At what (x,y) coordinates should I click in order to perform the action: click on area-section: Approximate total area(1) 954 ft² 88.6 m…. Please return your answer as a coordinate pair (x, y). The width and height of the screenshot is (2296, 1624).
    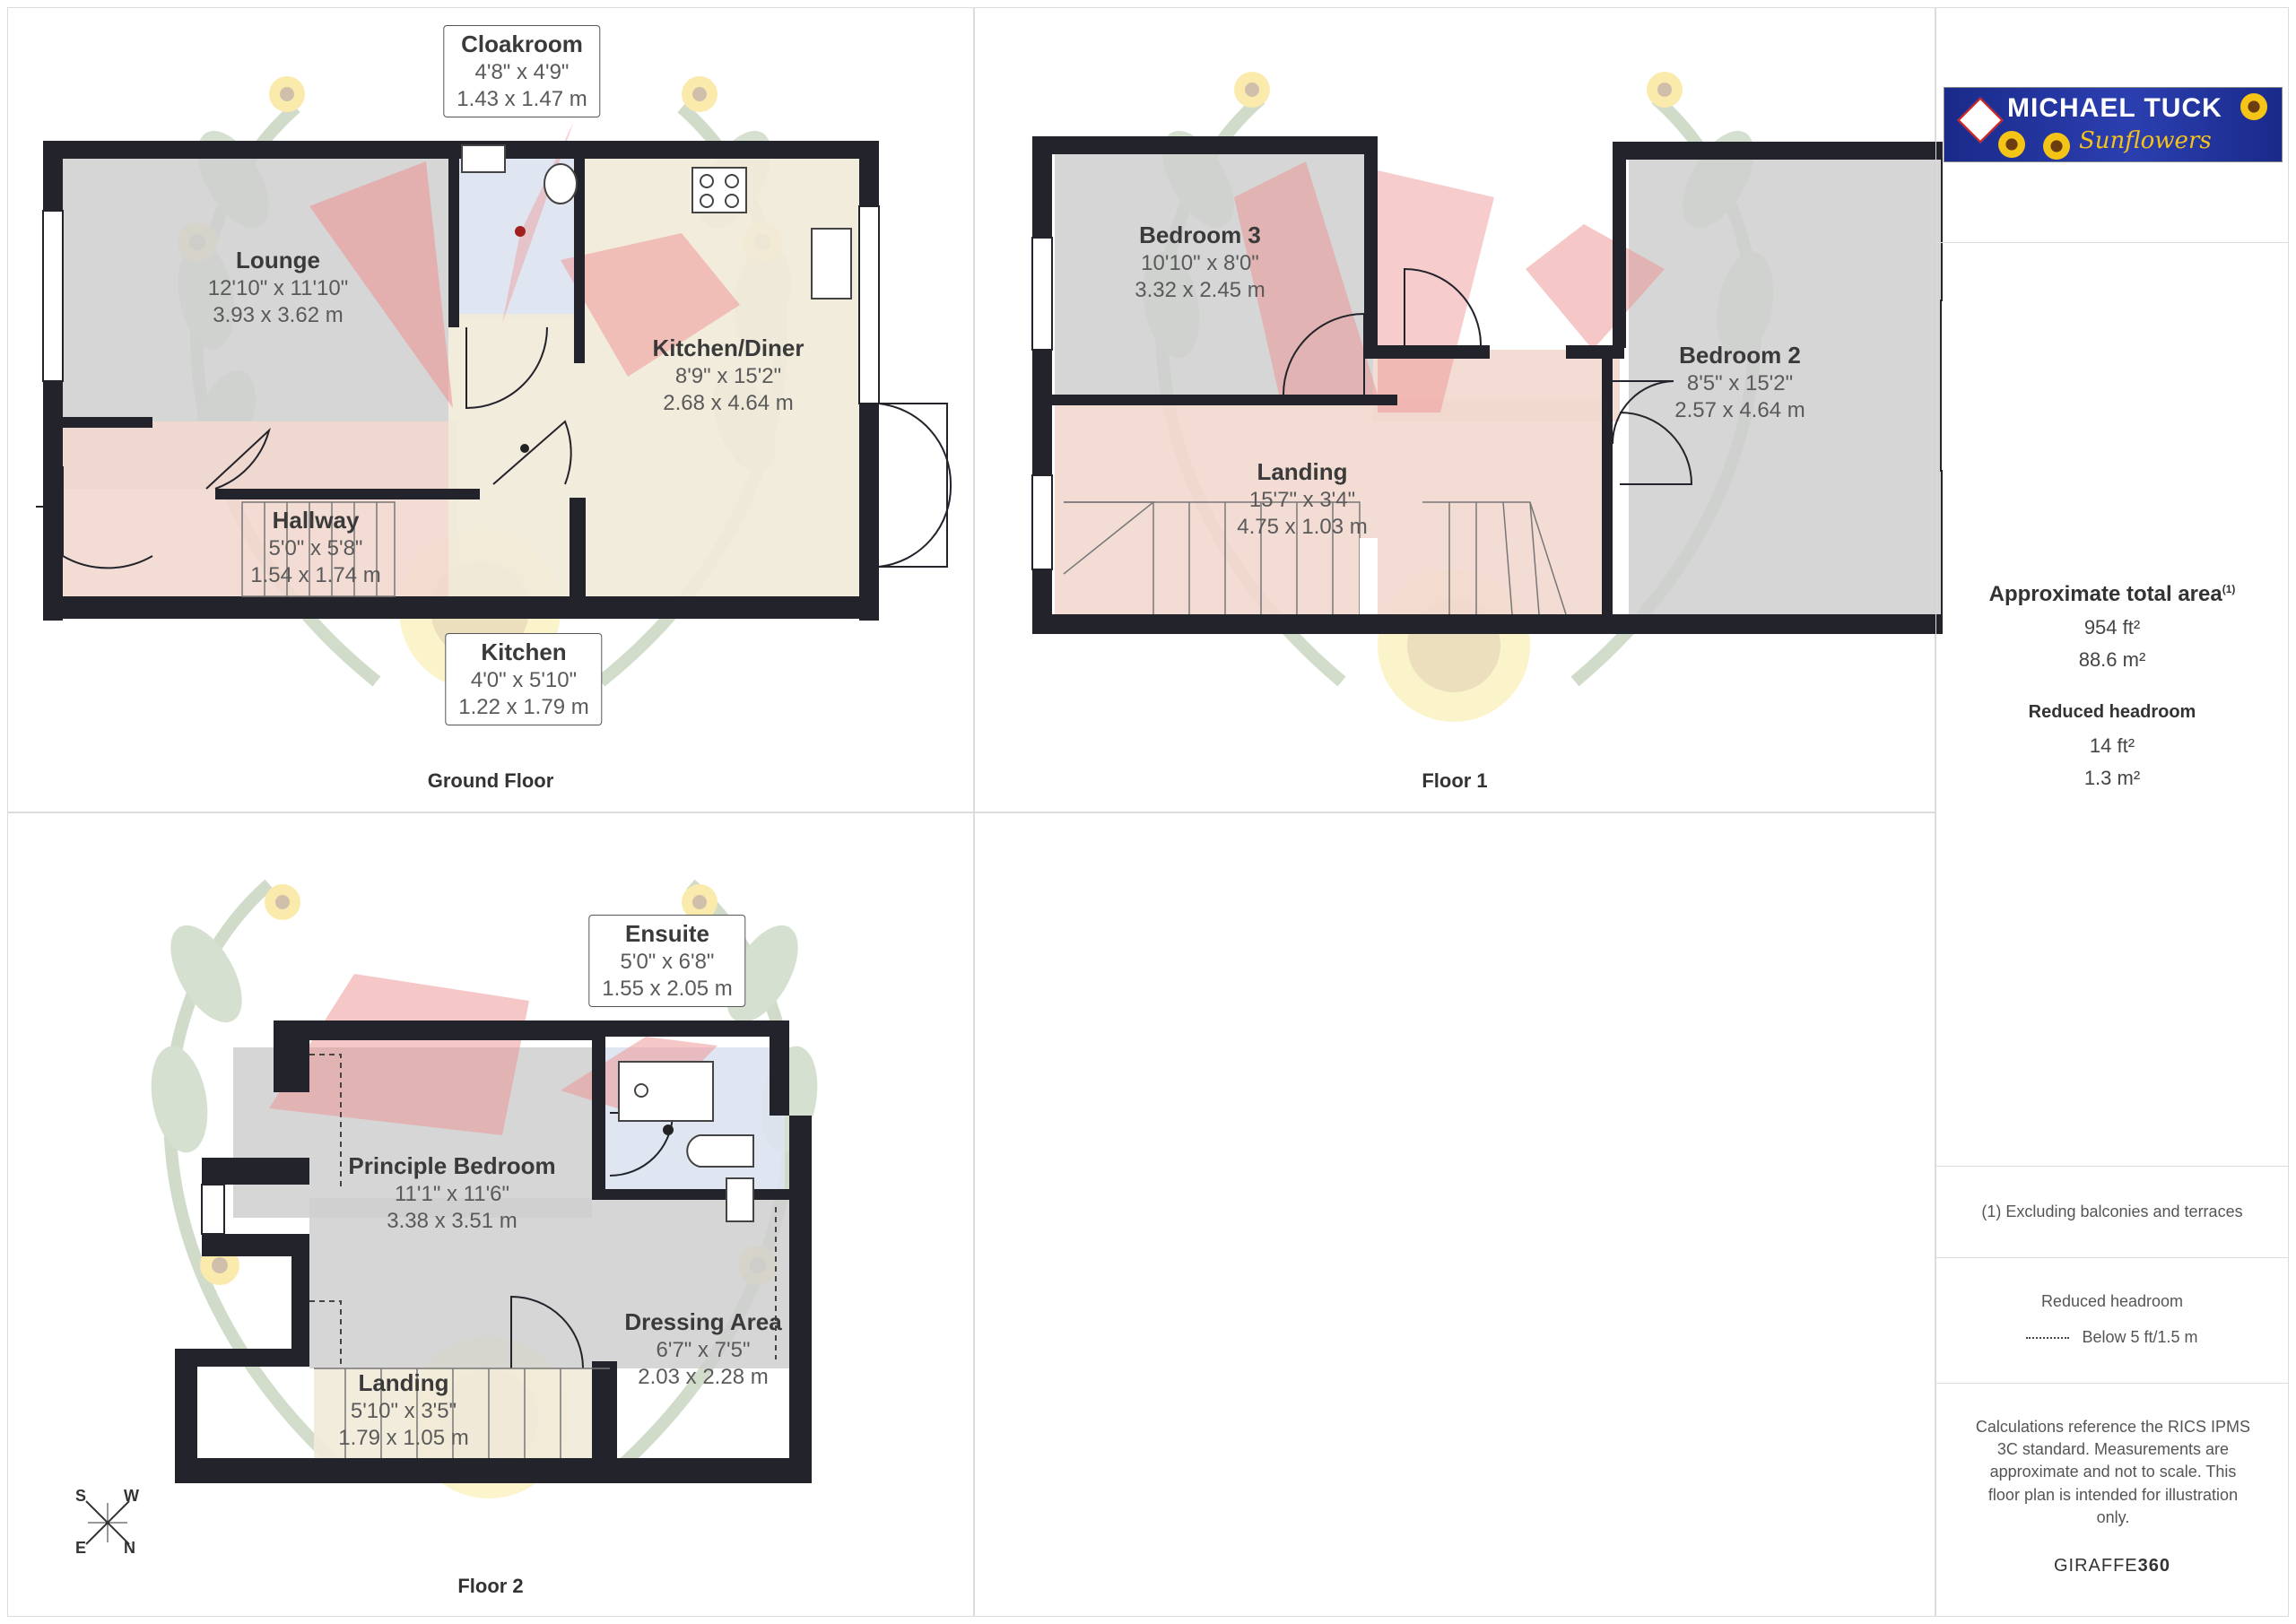
    Looking at the image, I should click on (2112, 705).